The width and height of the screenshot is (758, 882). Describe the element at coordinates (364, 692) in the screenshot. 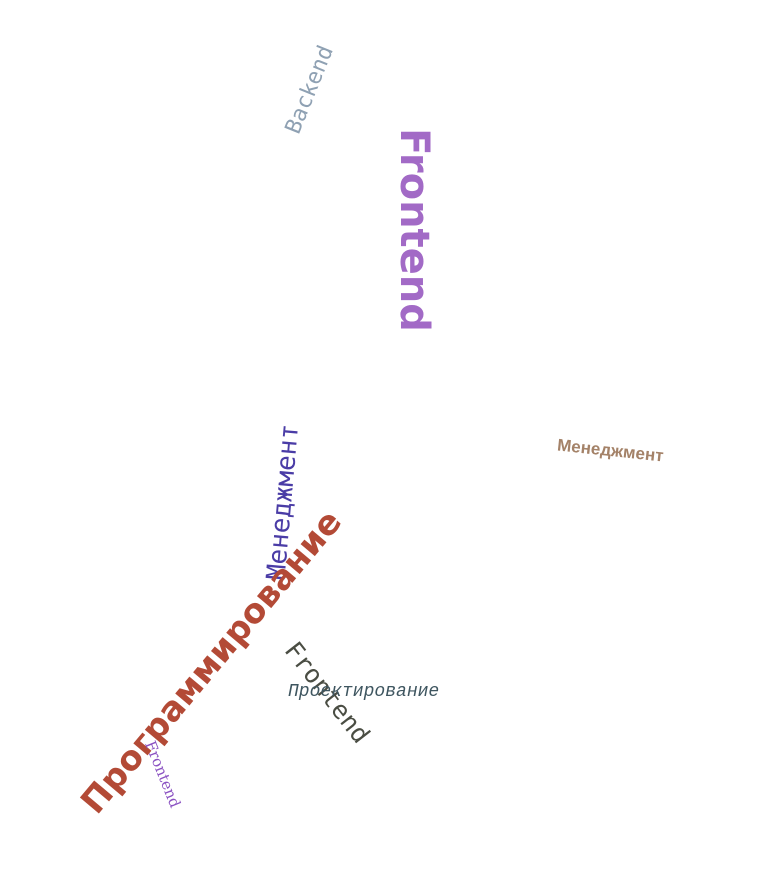

I see `word-design: Проектирование` at that location.